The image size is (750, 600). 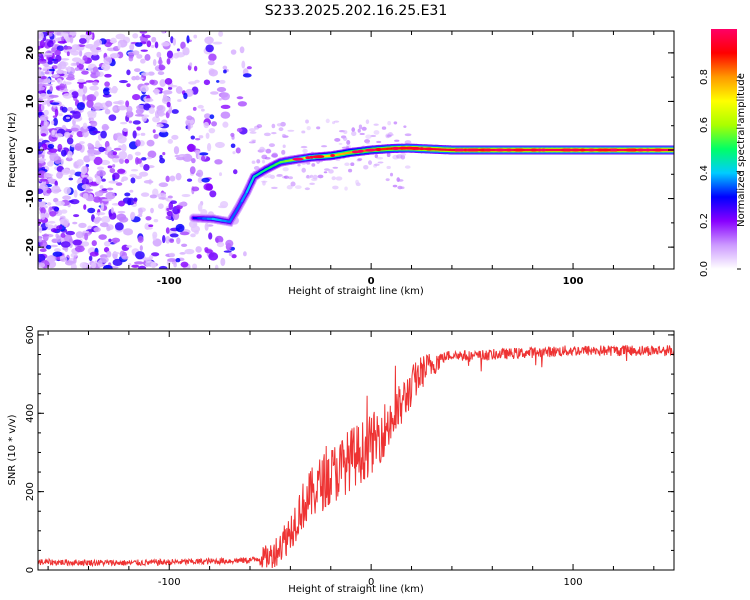 I want to click on colorbar-tick-label: 0.4, so click(x=704, y=173).